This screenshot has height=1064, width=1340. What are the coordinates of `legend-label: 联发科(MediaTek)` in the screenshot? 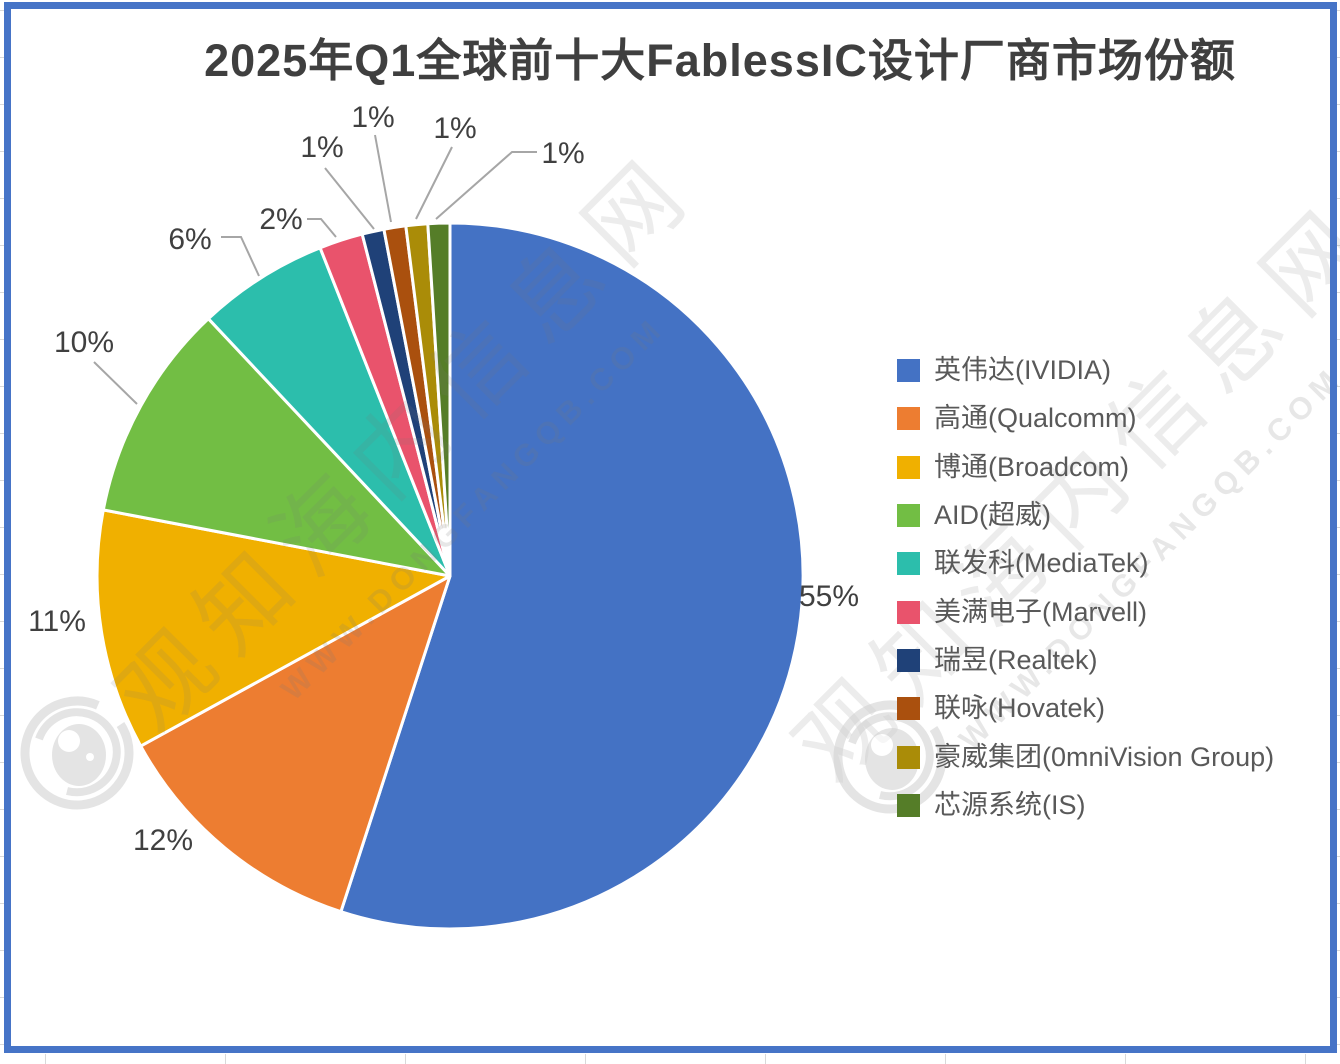 It's located at (1041, 563).